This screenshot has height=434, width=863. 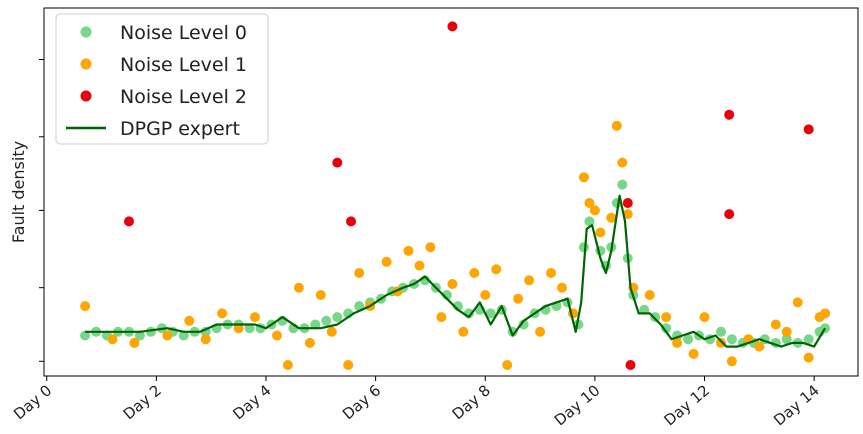 What do you see at coordinates (796, 405) in the screenshot?
I see `x-tick-label: Day 14` at bounding box center [796, 405].